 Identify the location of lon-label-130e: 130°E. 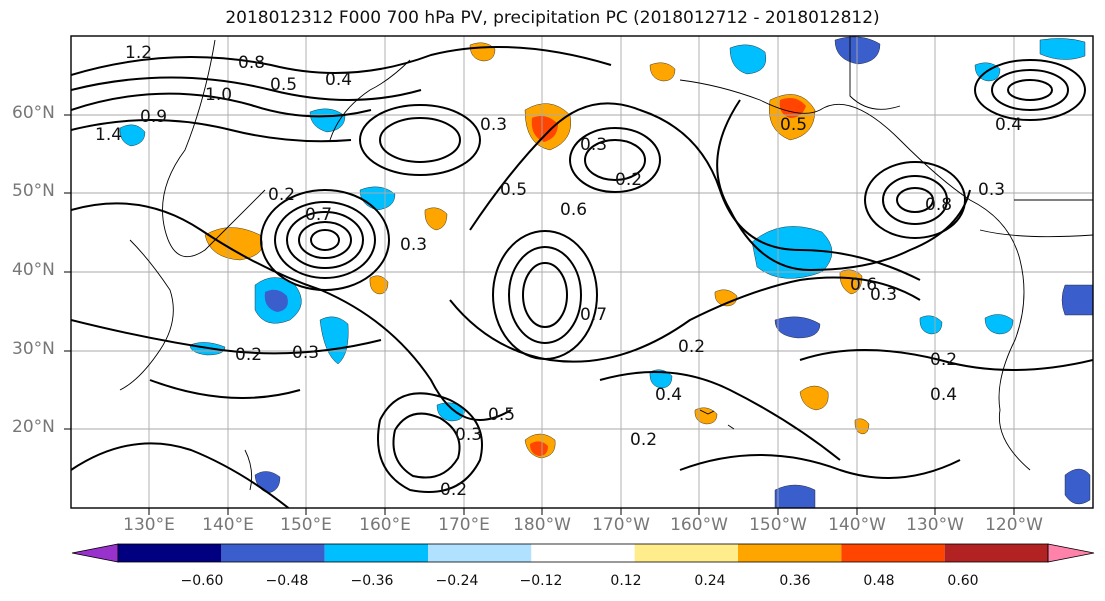
(149, 525).